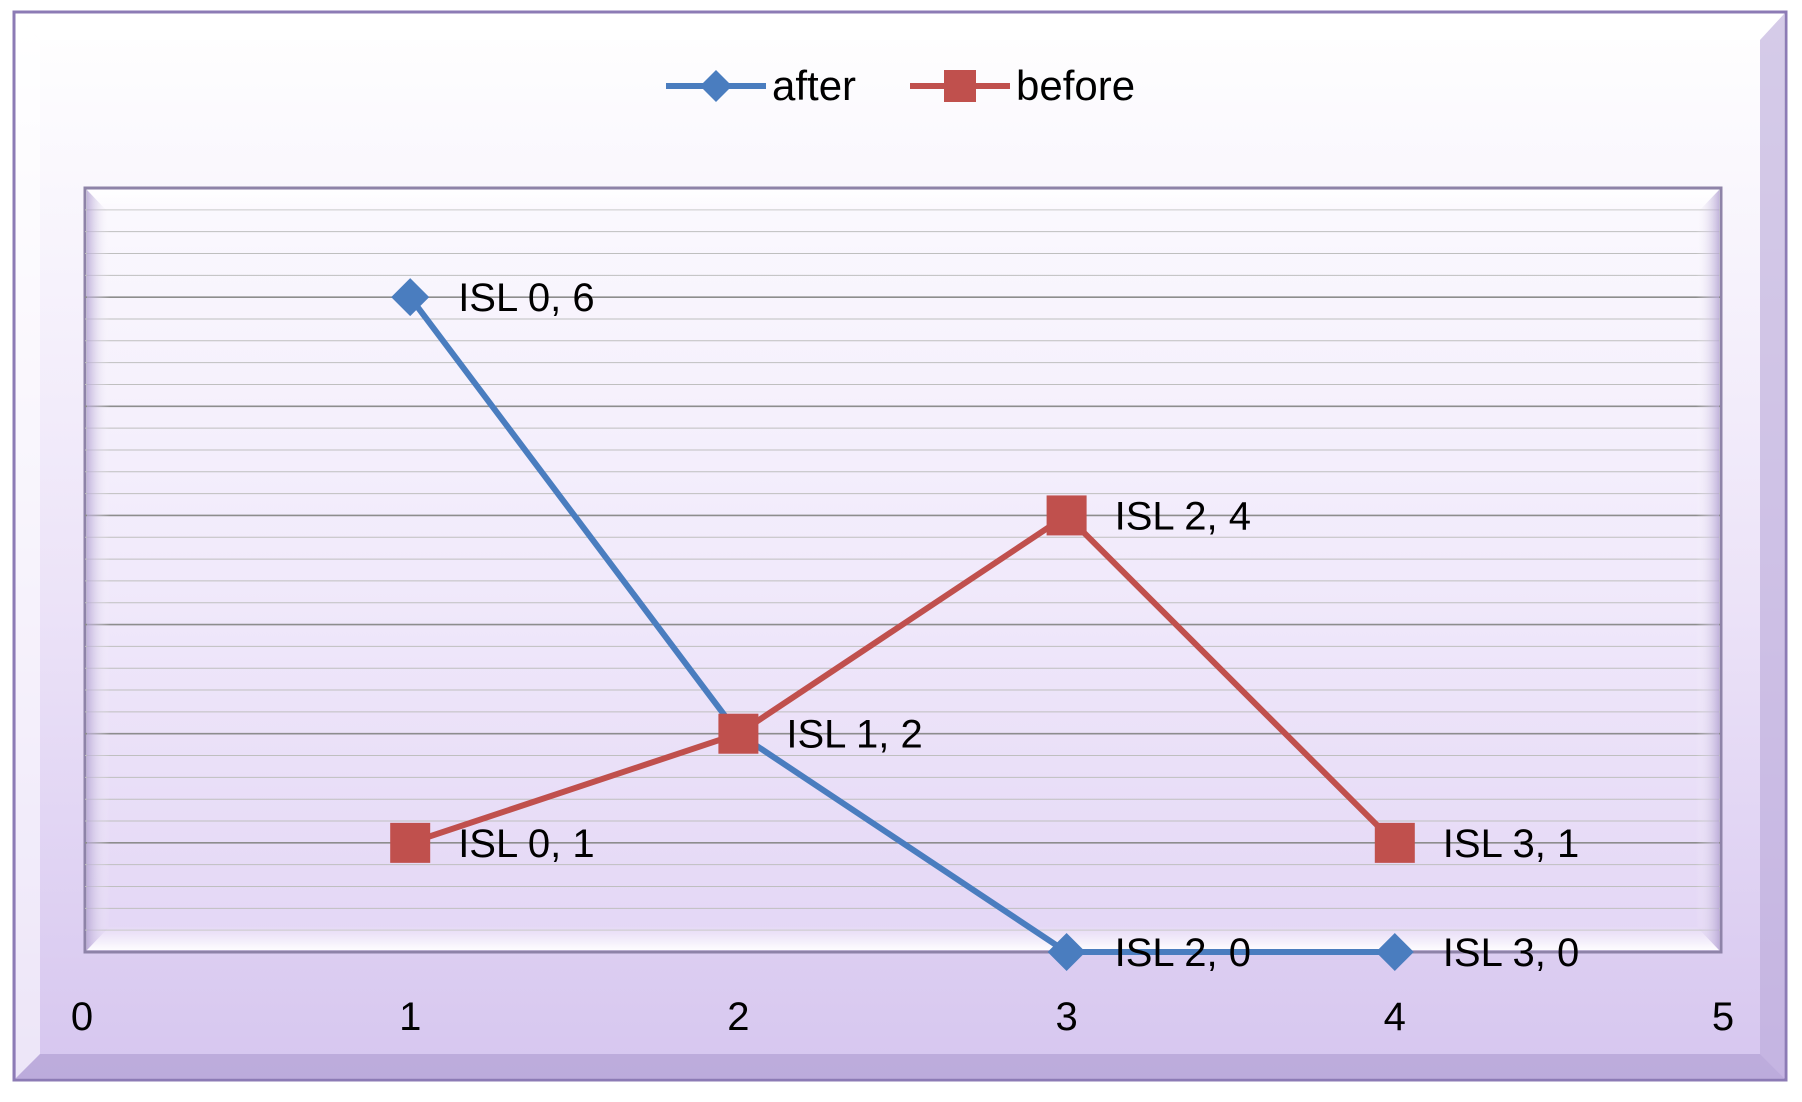 This screenshot has width=1802, height=1102. What do you see at coordinates (1723, 1017) in the screenshot?
I see `x-tick-label: 5` at bounding box center [1723, 1017].